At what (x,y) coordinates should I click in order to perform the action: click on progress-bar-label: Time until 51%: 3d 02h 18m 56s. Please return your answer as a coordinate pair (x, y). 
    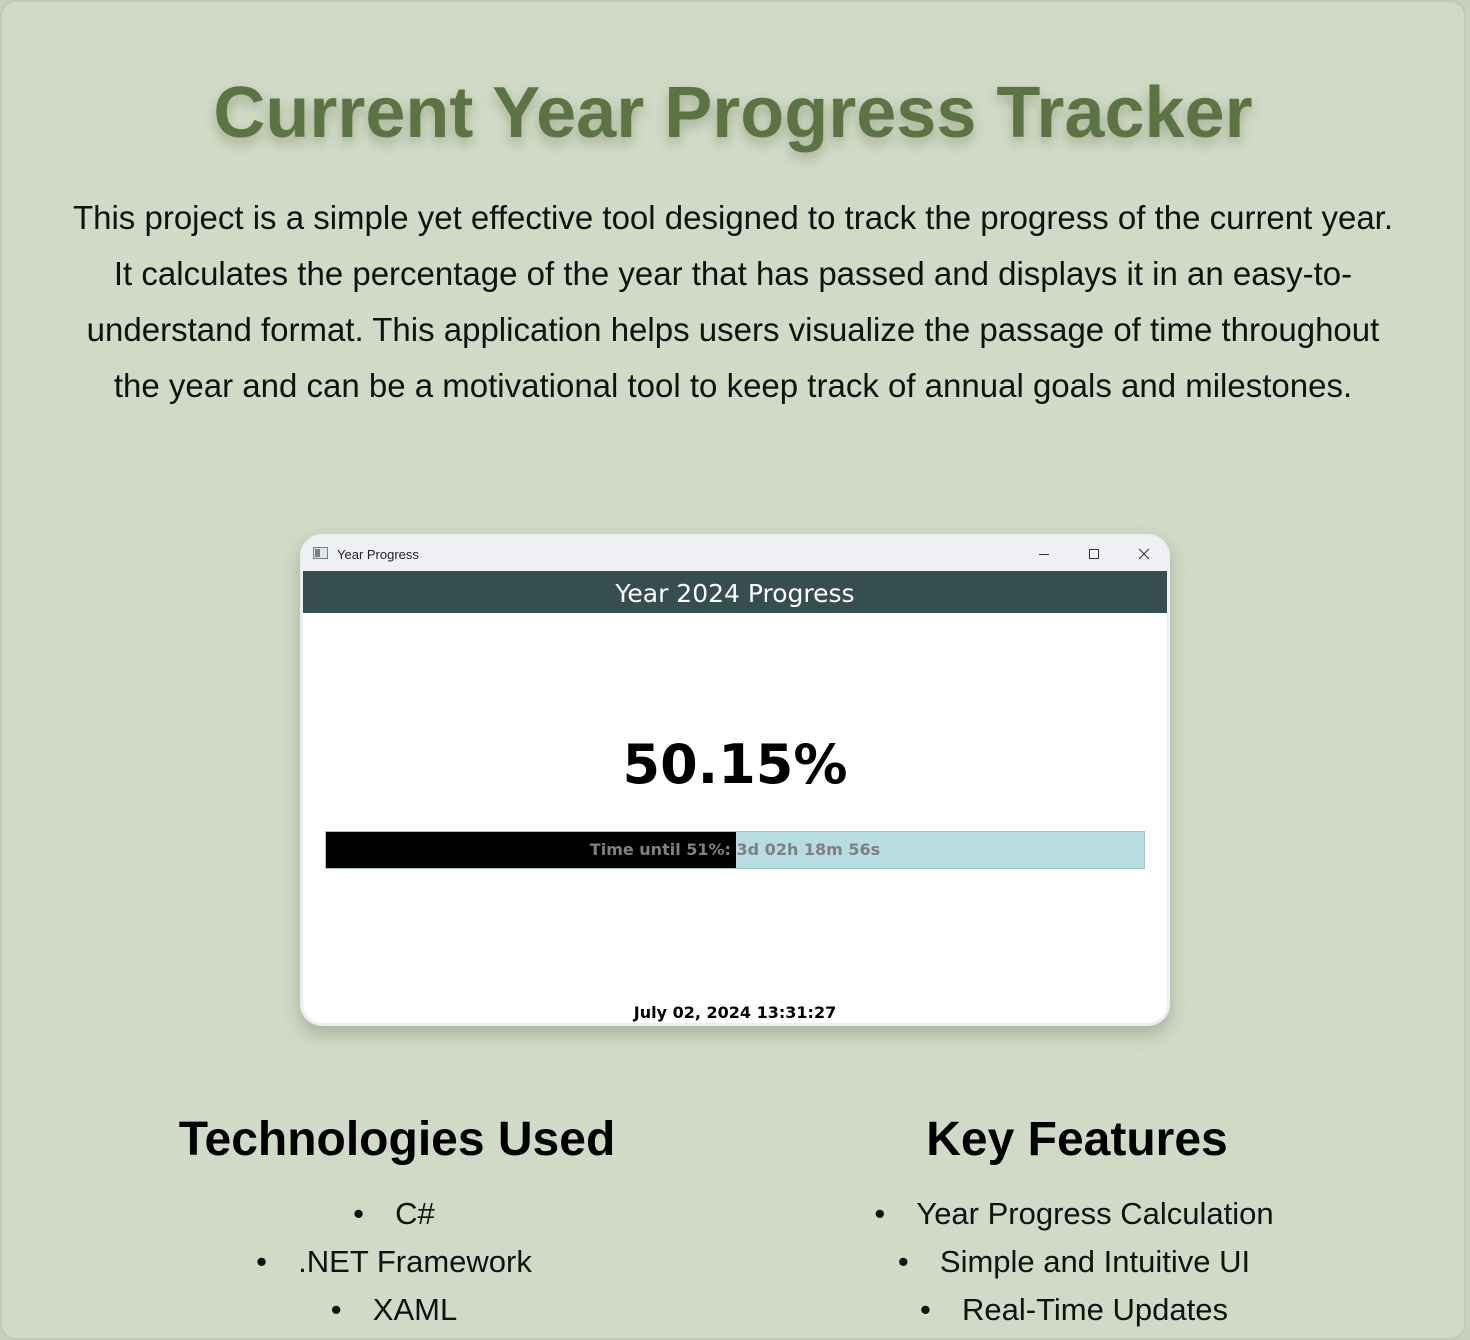
    Looking at the image, I should click on (735, 849).